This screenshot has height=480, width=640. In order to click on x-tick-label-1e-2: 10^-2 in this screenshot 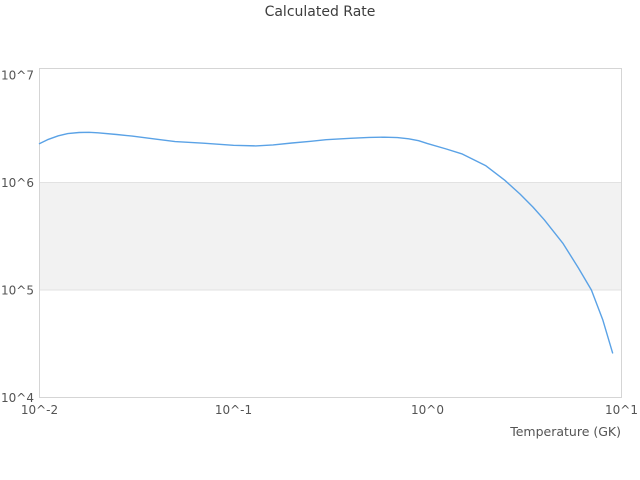, I will do `click(39, 410)`.